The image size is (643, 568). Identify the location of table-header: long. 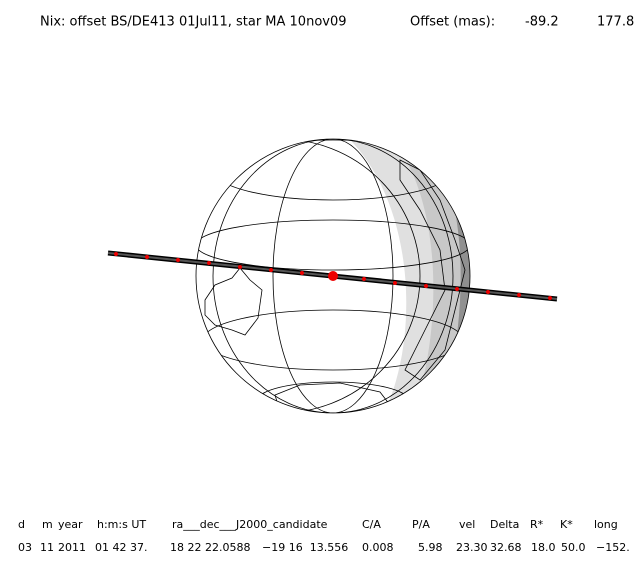
(606, 524).